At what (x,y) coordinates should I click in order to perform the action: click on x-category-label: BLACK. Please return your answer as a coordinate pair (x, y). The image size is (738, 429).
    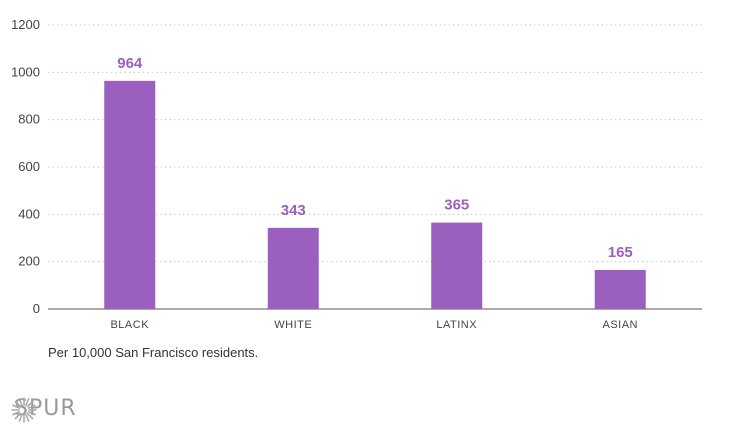
    Looking at the image, I should click on (129, 325).